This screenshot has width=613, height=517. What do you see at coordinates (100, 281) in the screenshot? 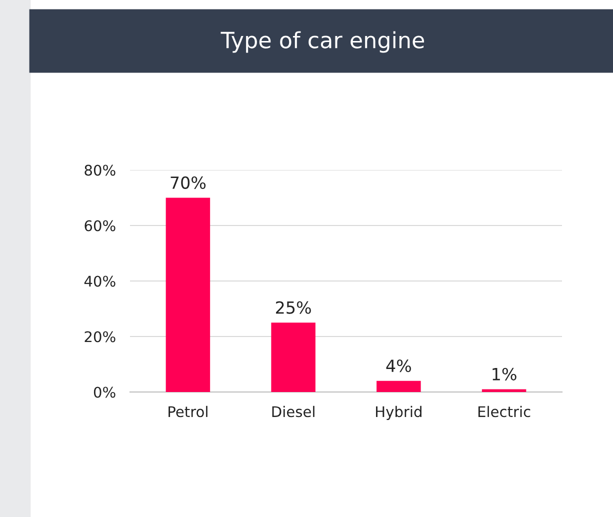
I see `y-tick-label: 40%` at bounding box center [100, 281].